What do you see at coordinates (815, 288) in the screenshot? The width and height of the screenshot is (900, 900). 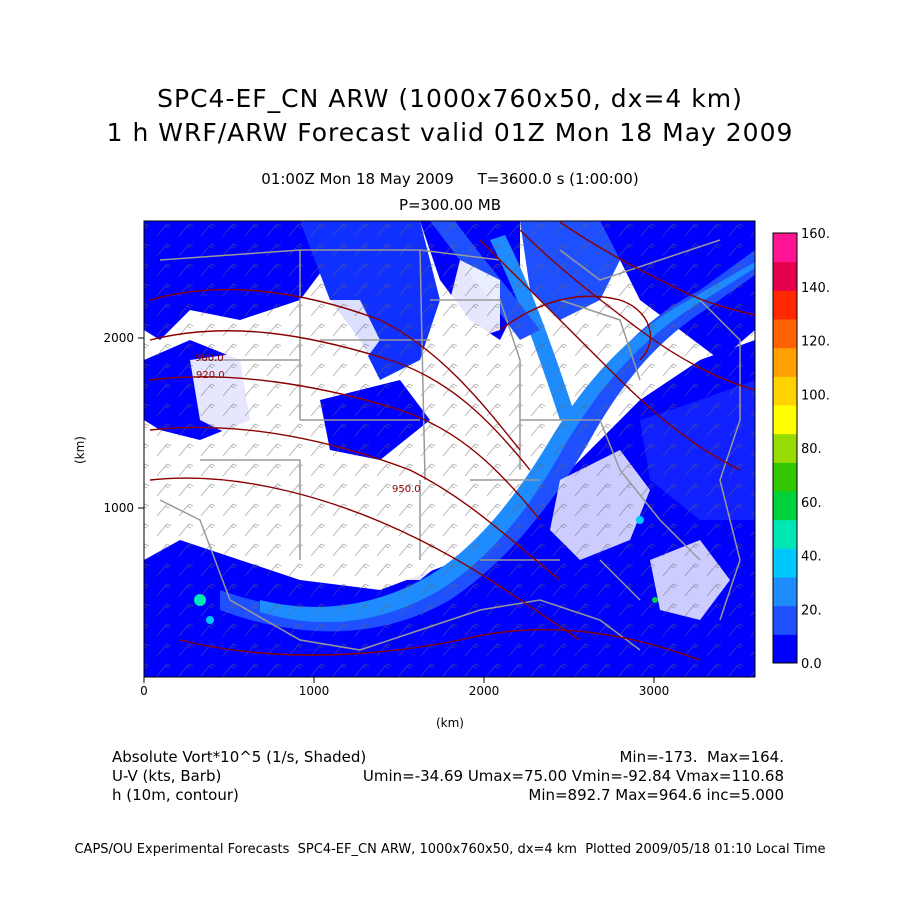 I see `colorbar-label: 140.` at bounding box center [815, 288].